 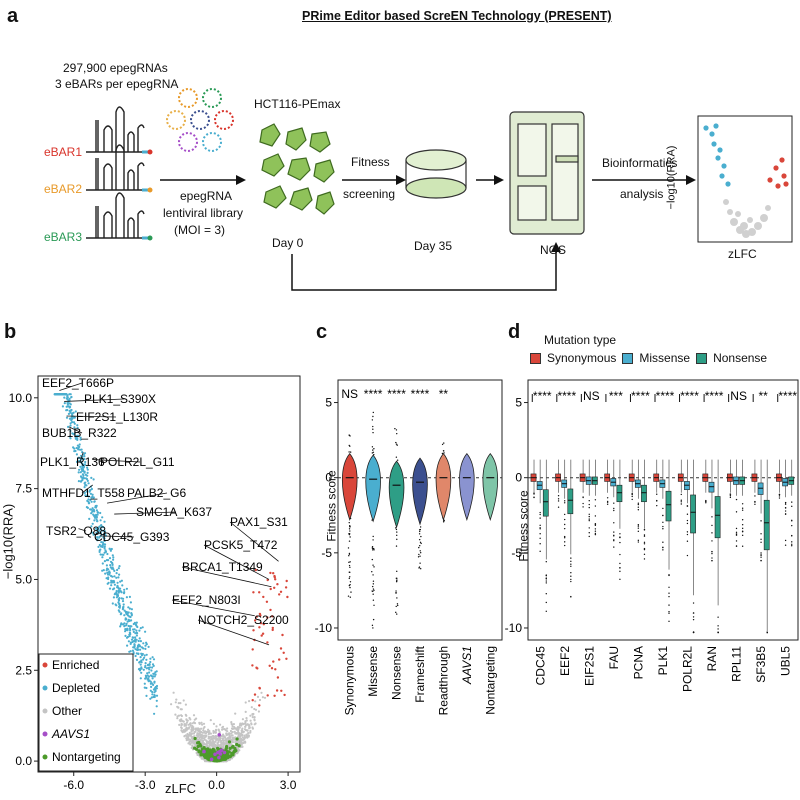 What do you see at coordinates (45, 734) in the screenshot?
I see `legend-dot` at bounding box center [45, 734].